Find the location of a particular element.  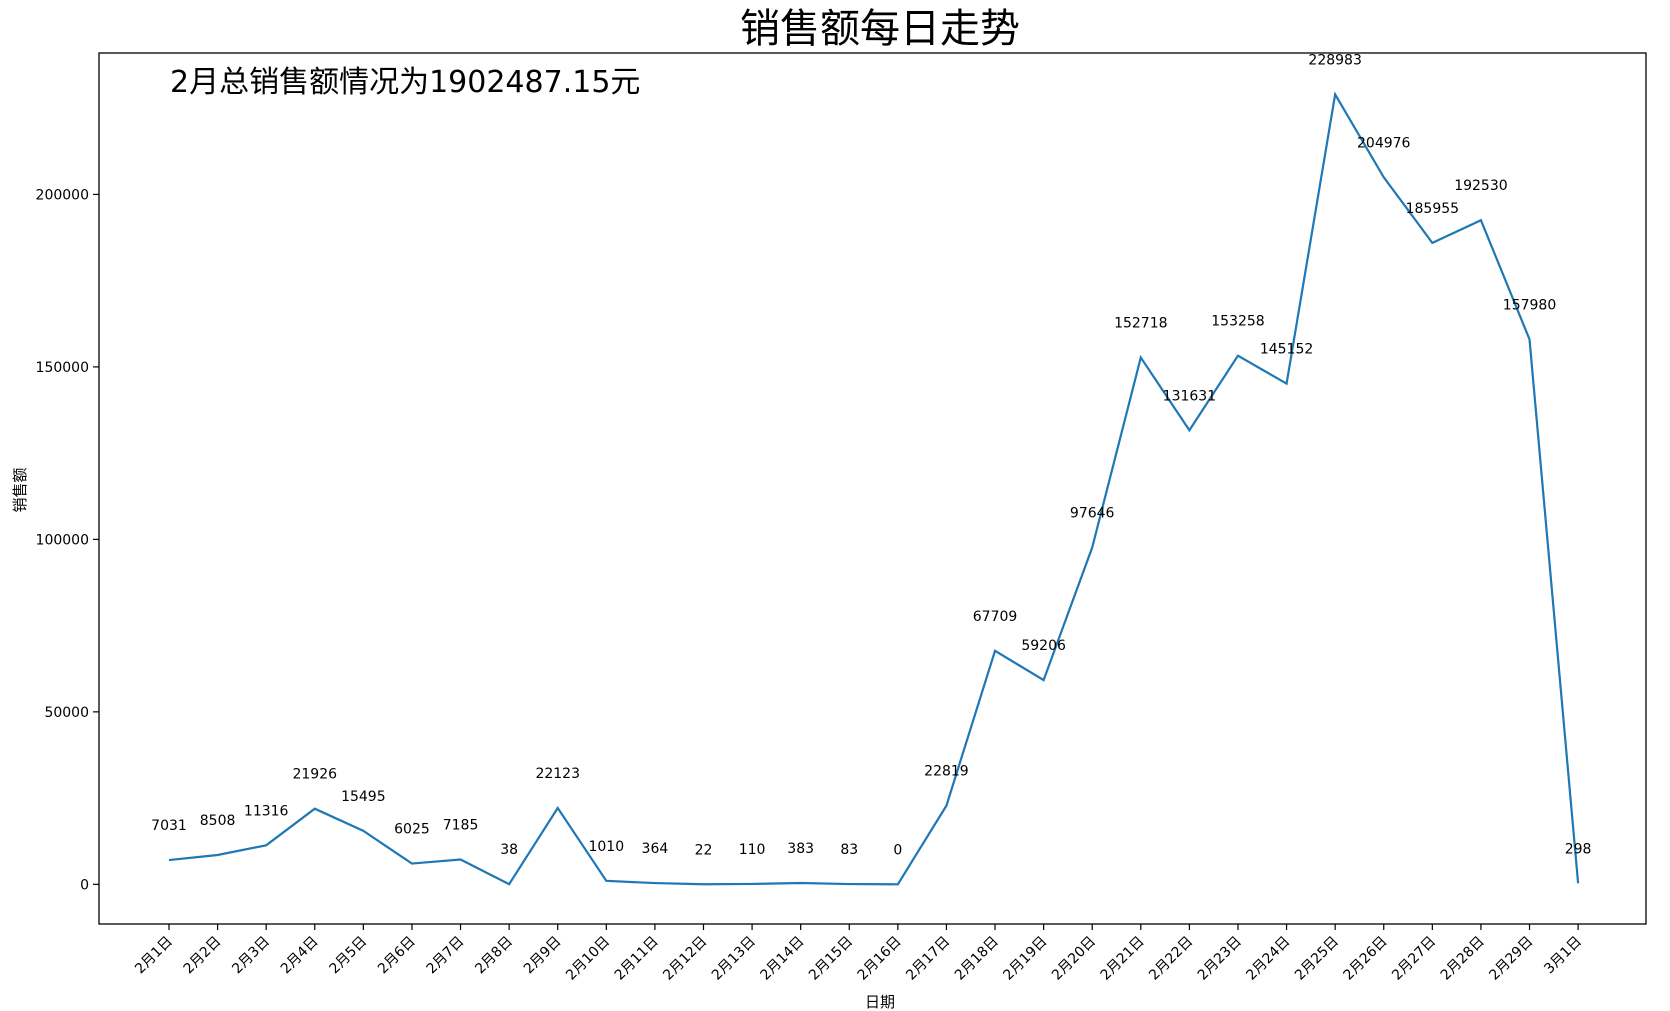

data-point-label: 145152 is located at coordinates (1286, 350).